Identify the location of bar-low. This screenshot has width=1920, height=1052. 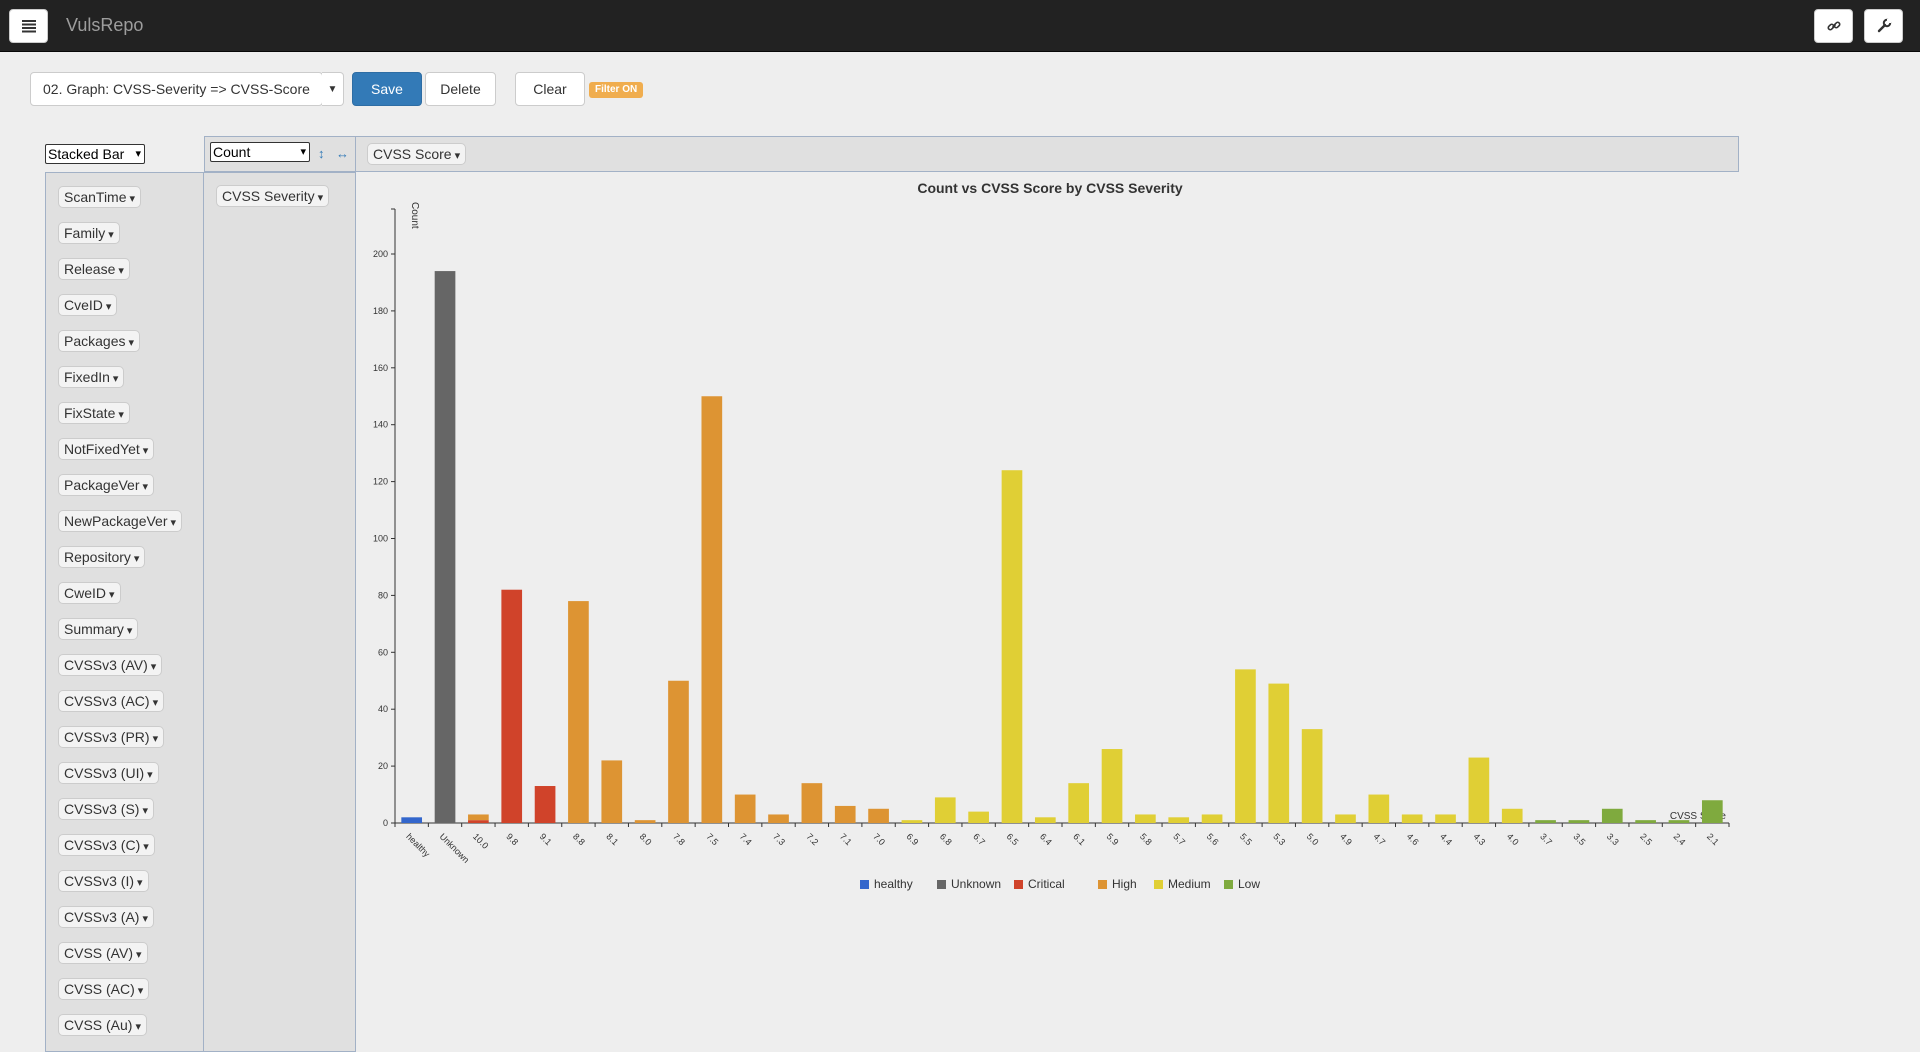
(1612, 815).